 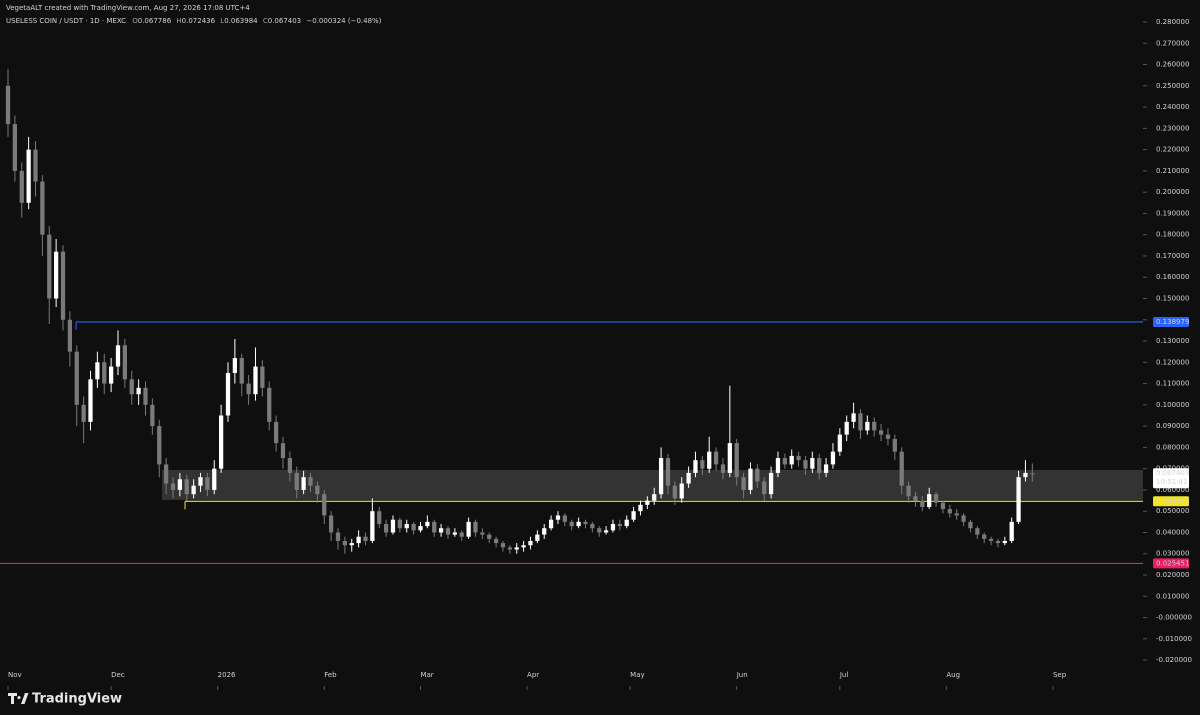 I want to click on ohlc-value: 0.063984, so click(x=241, y=21).